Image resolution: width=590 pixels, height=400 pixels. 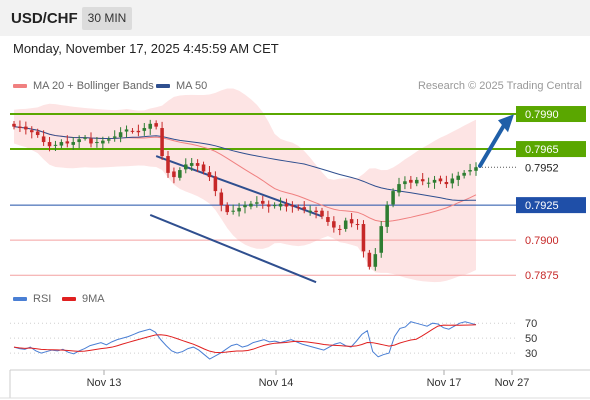 I want to click on current-price-label: 0.7952, so click(x=542, y=168).